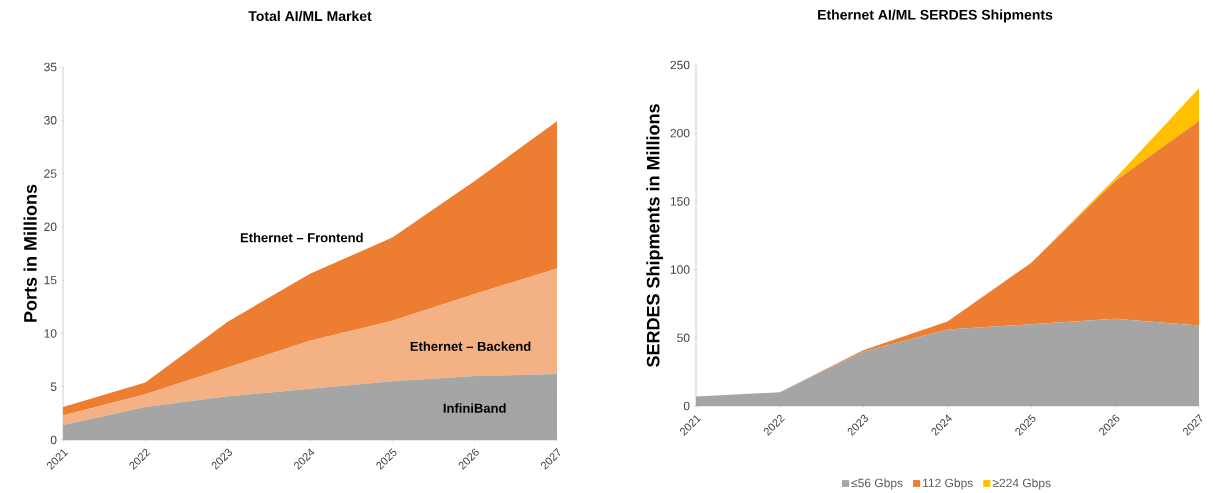 The image size is (1217, 493). Describe the element at coordinates (301, 237) in the screenshot. I see `series-label: Ethernet – Frontend` at that location.